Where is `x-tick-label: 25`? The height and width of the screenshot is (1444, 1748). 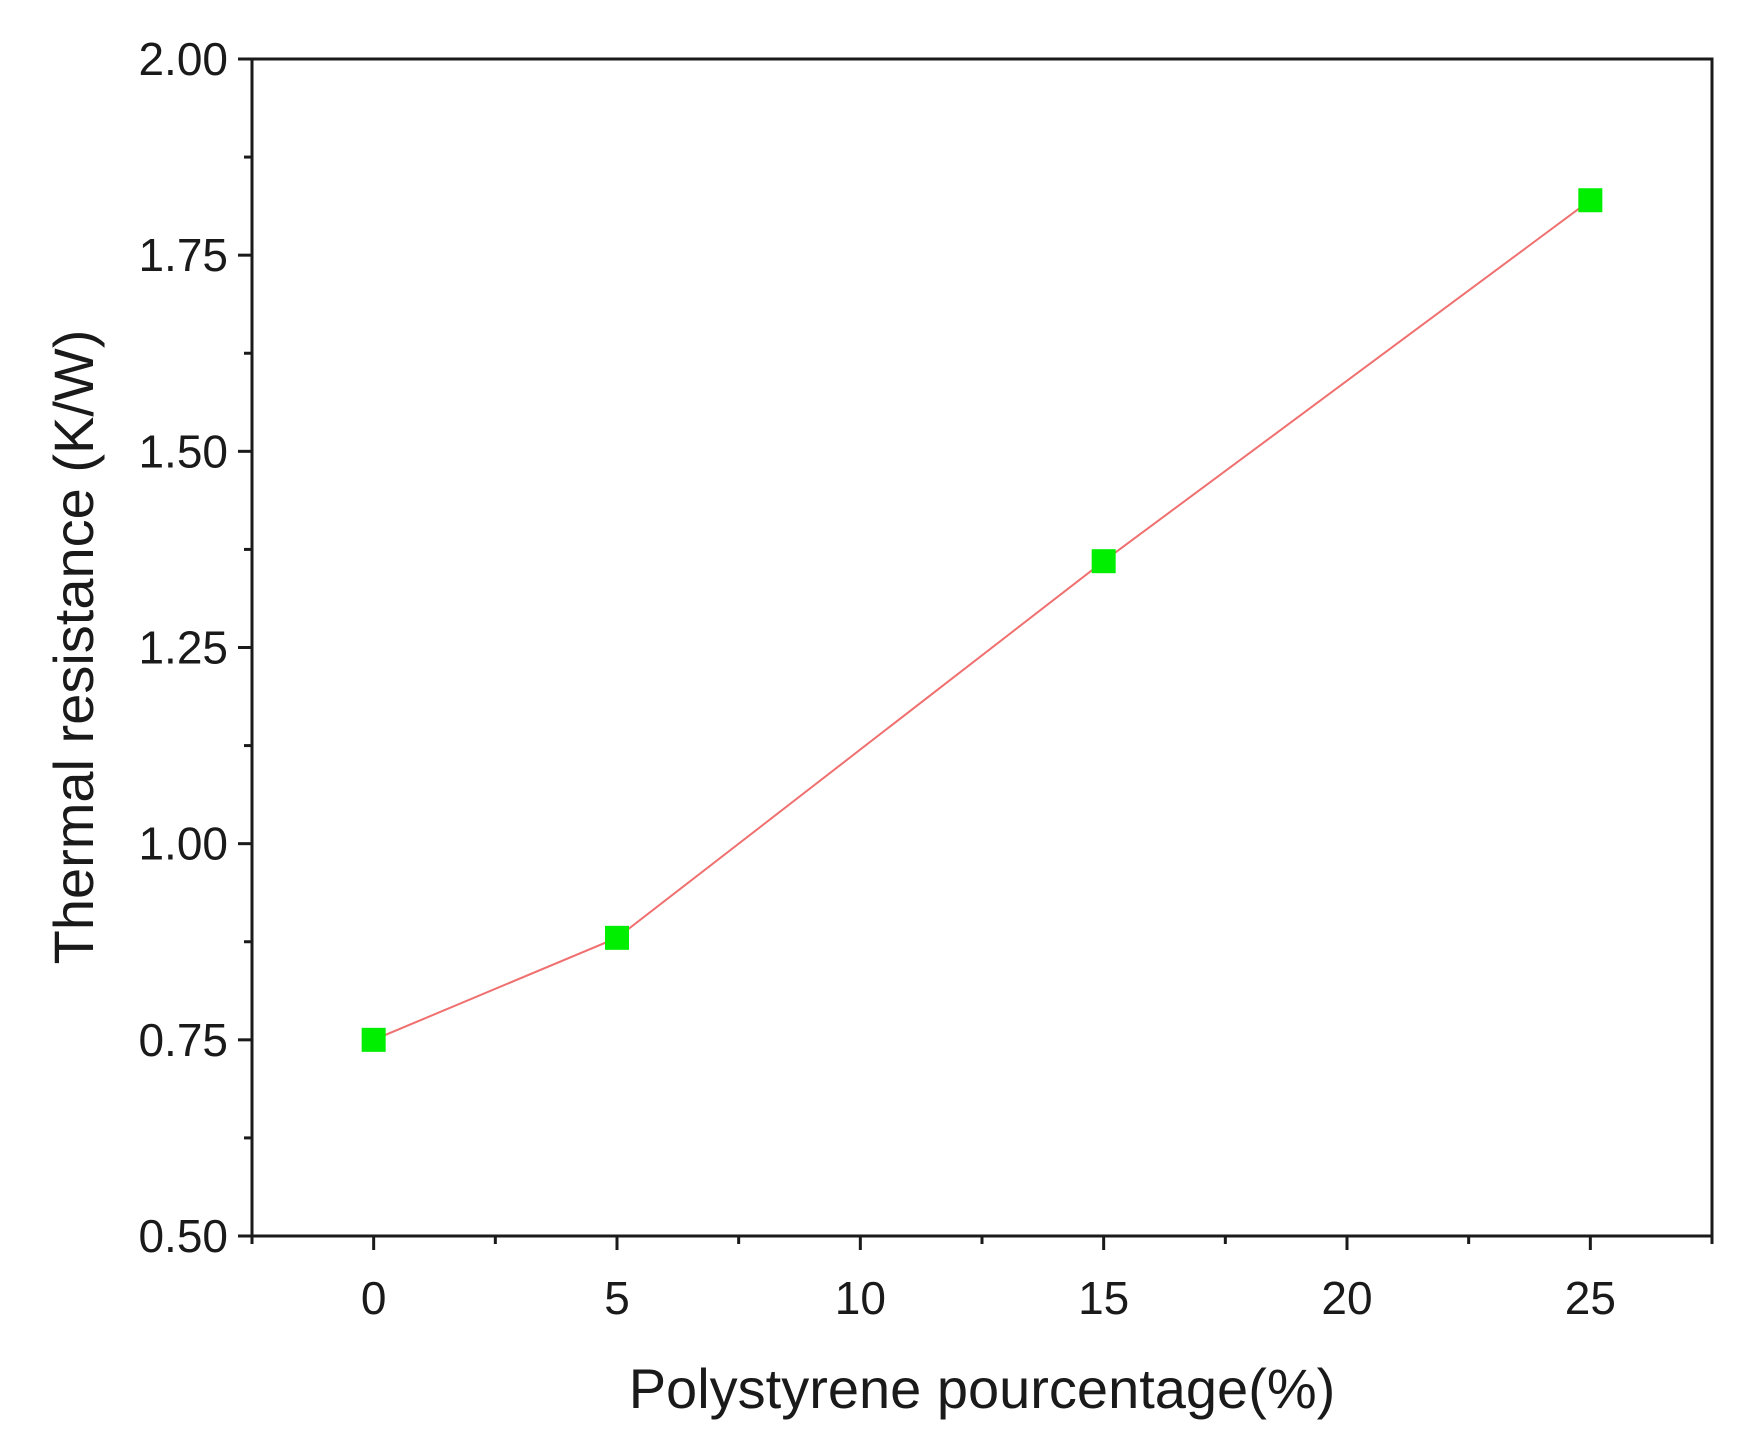 x-tick-label: 25 is located at coordinates (1590, 1298).